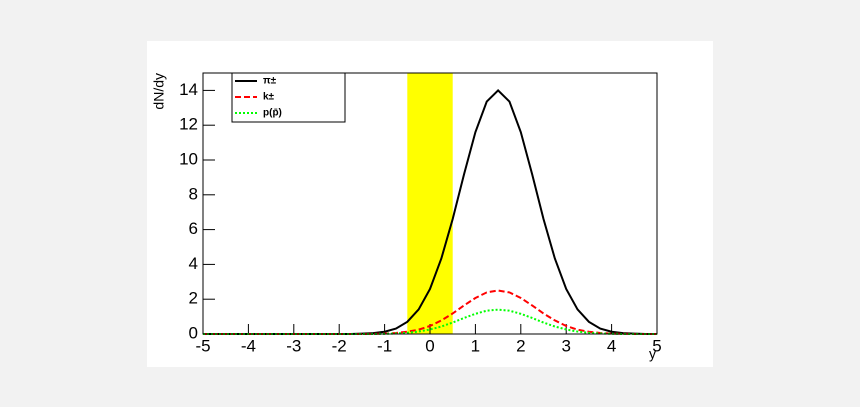 This screenshot has width=860, height=407. I want to click on x-tick-label: 5, so click(656, 345).